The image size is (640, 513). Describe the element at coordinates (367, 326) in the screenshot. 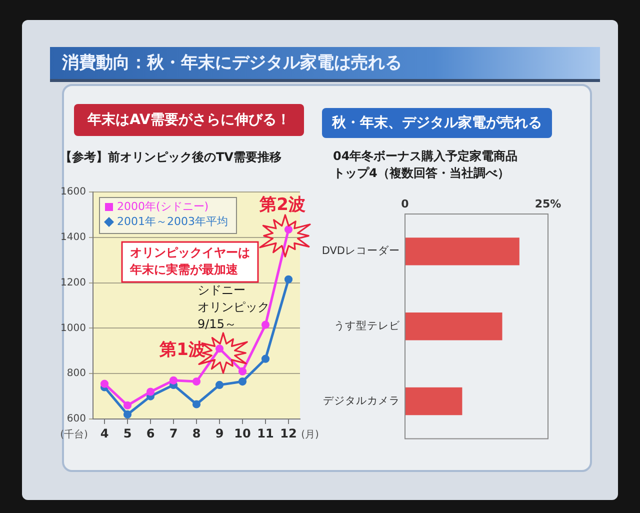

I see `y-tick-label: うす型テレビ` at that location.